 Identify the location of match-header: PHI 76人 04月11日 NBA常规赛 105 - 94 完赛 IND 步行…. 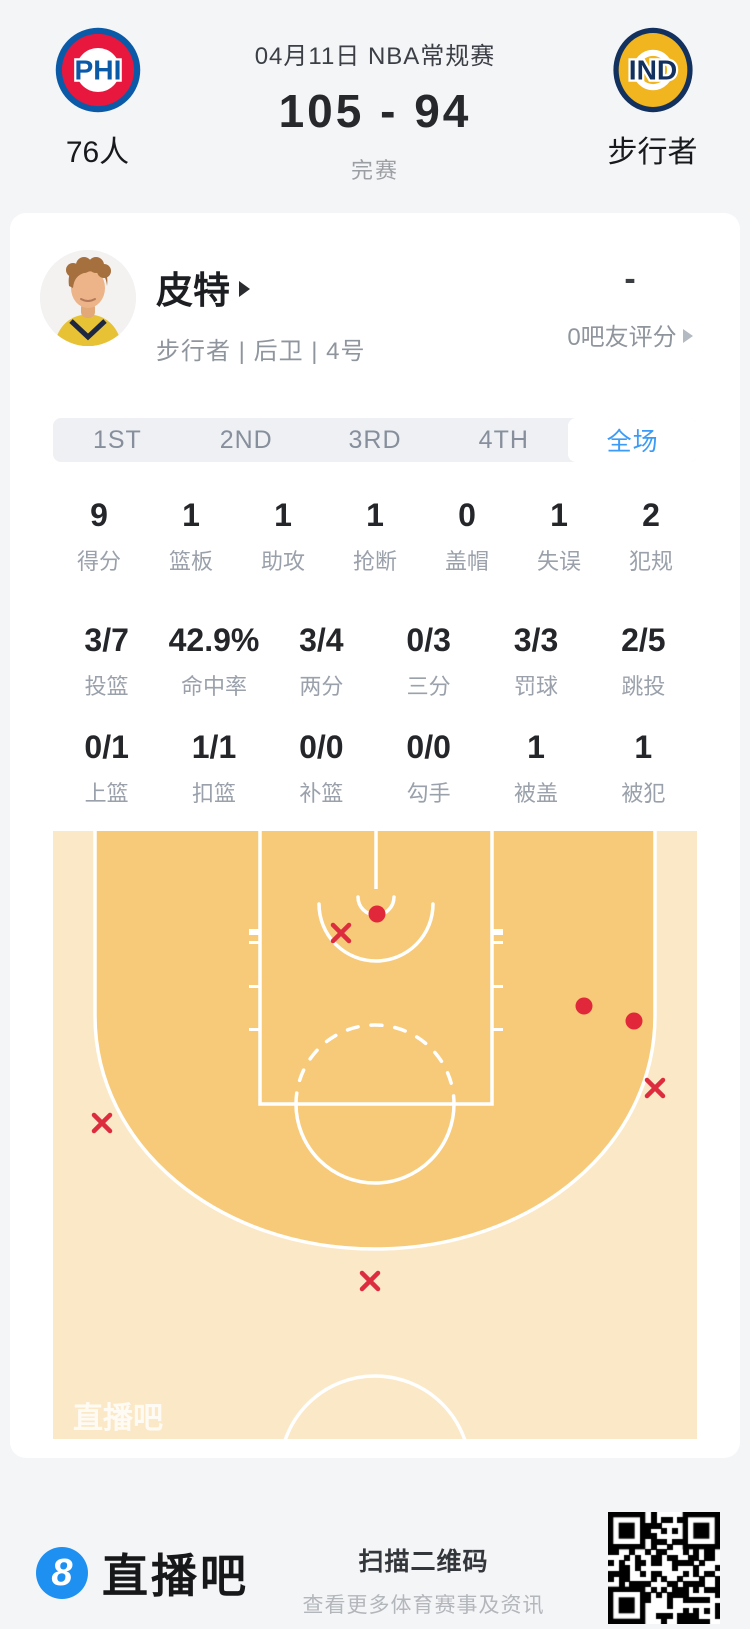
(375, 93).